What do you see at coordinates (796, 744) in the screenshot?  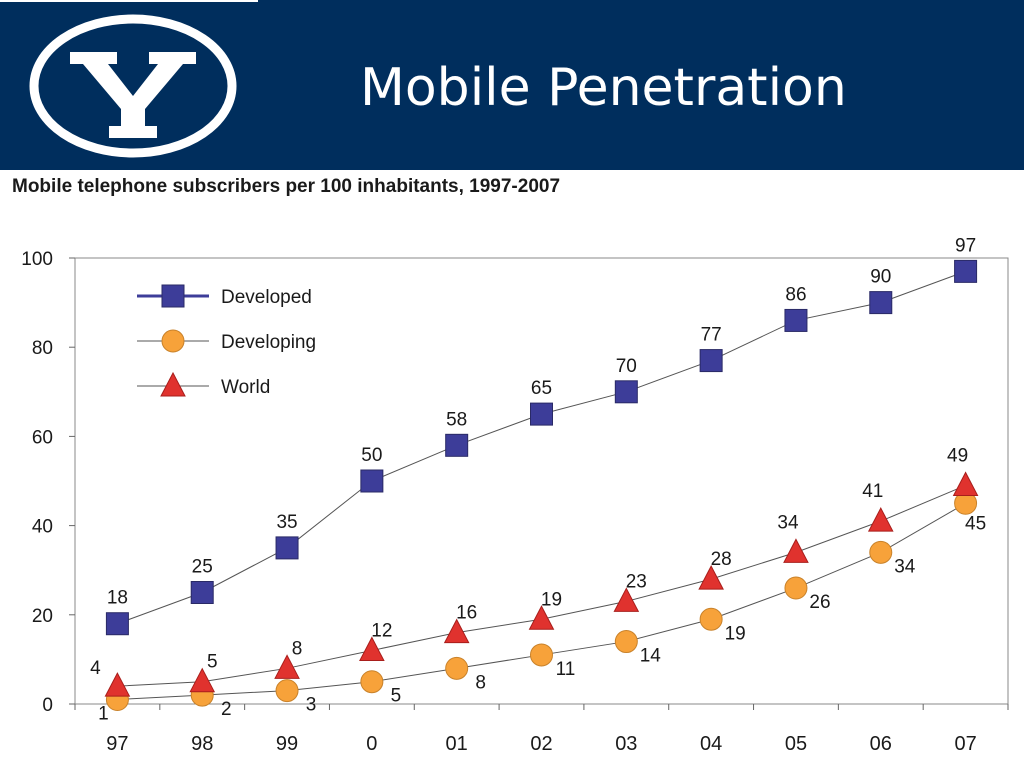 I see `x-tick-label: 05` at bounding box center [796, 744].